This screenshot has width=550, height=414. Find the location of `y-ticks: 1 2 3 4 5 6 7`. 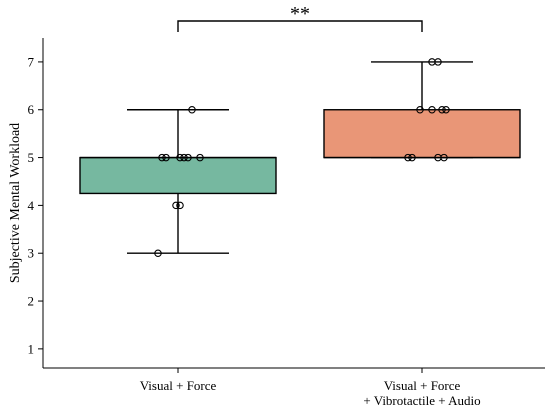

y-ticks: 1 2 3 4 5 6 7 is located at coordinates (35, 205).